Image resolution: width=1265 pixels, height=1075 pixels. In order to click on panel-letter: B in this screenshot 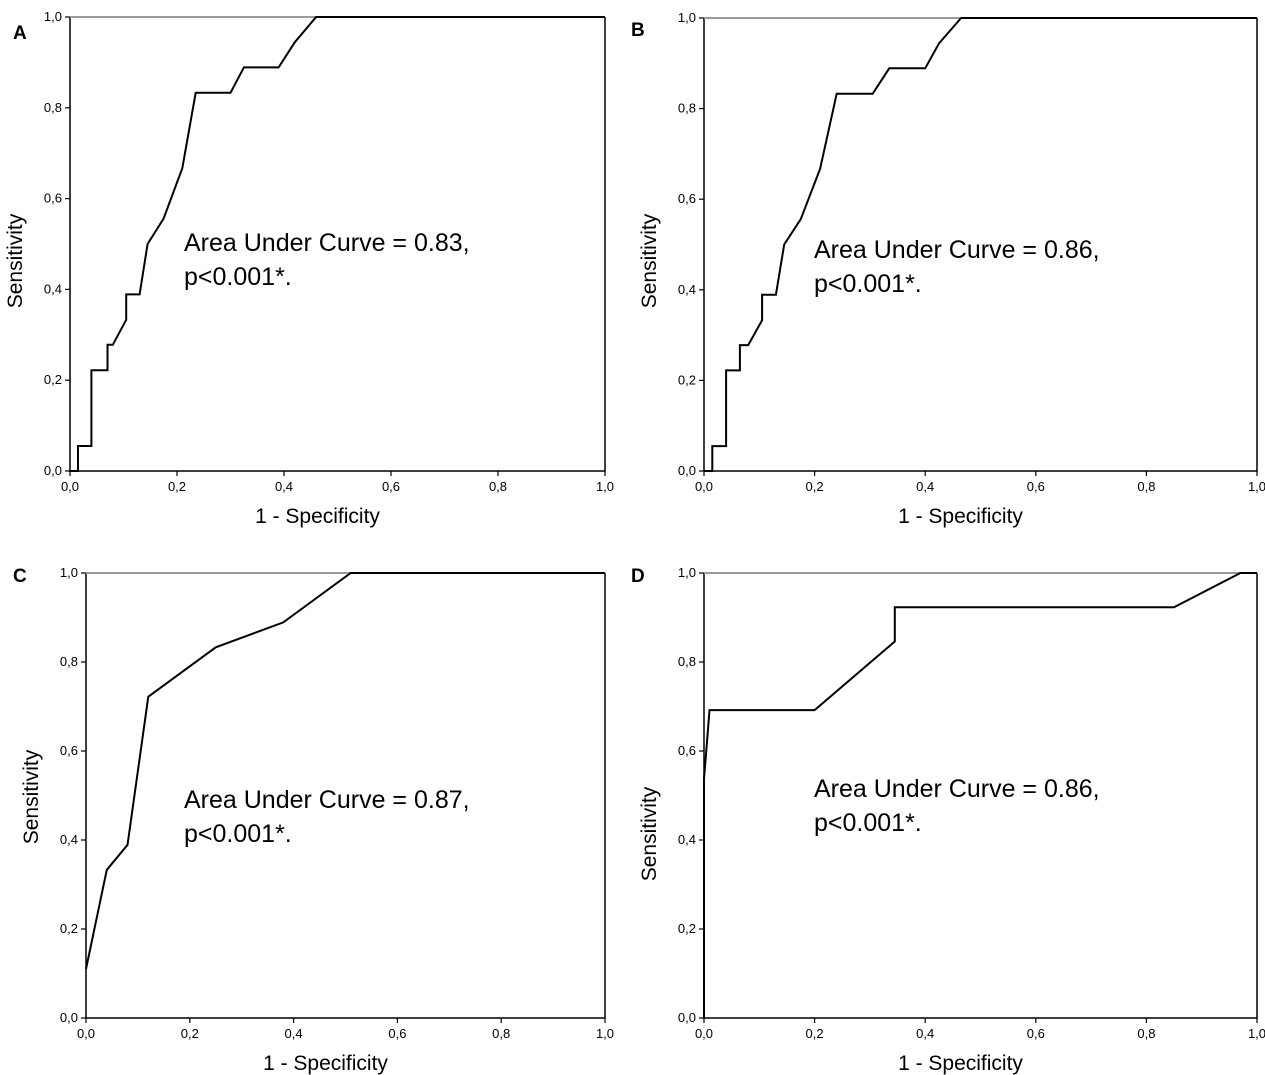, I will do `click(638, 30)`.